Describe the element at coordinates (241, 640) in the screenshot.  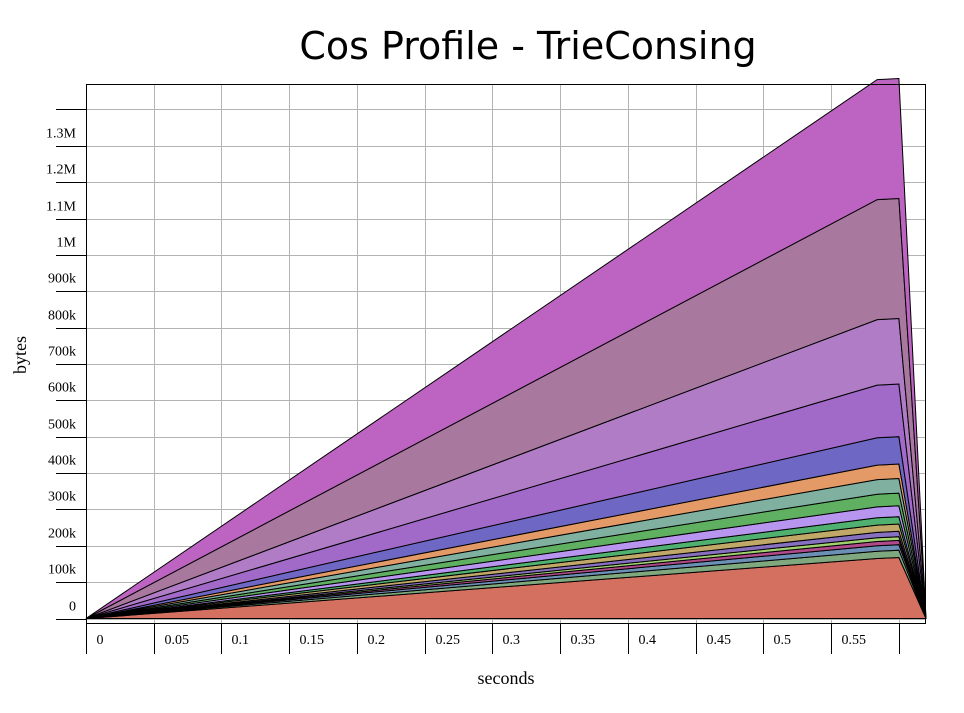
I see `x-tick-label: 0.1` at that location.